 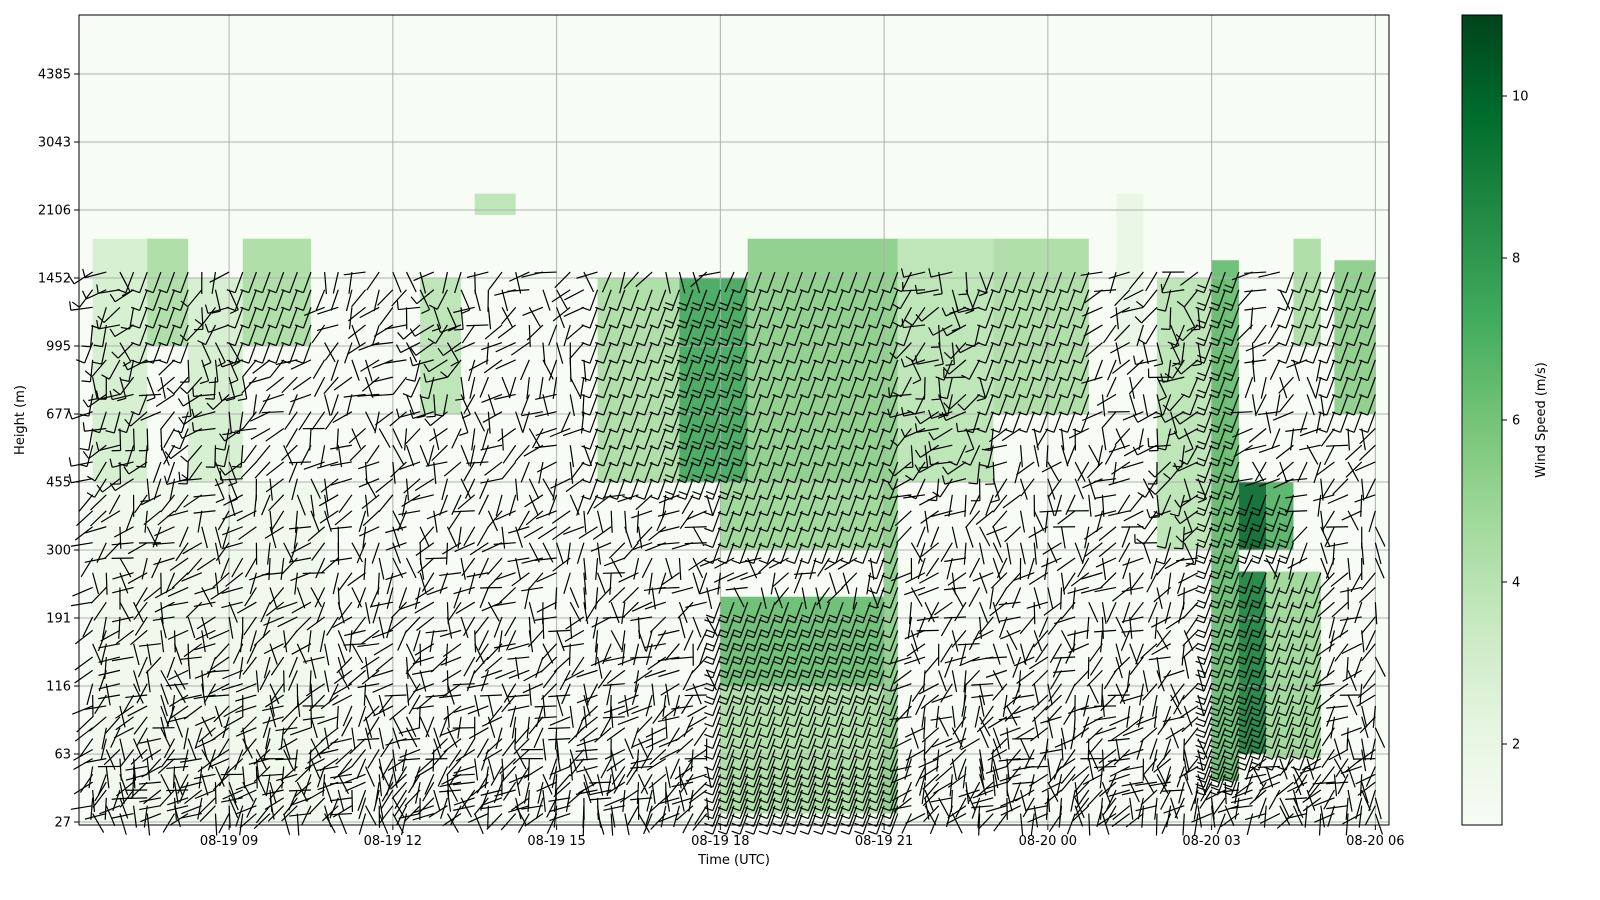 I want to click on y-tick-label: 27, so click(x=62, y=823).